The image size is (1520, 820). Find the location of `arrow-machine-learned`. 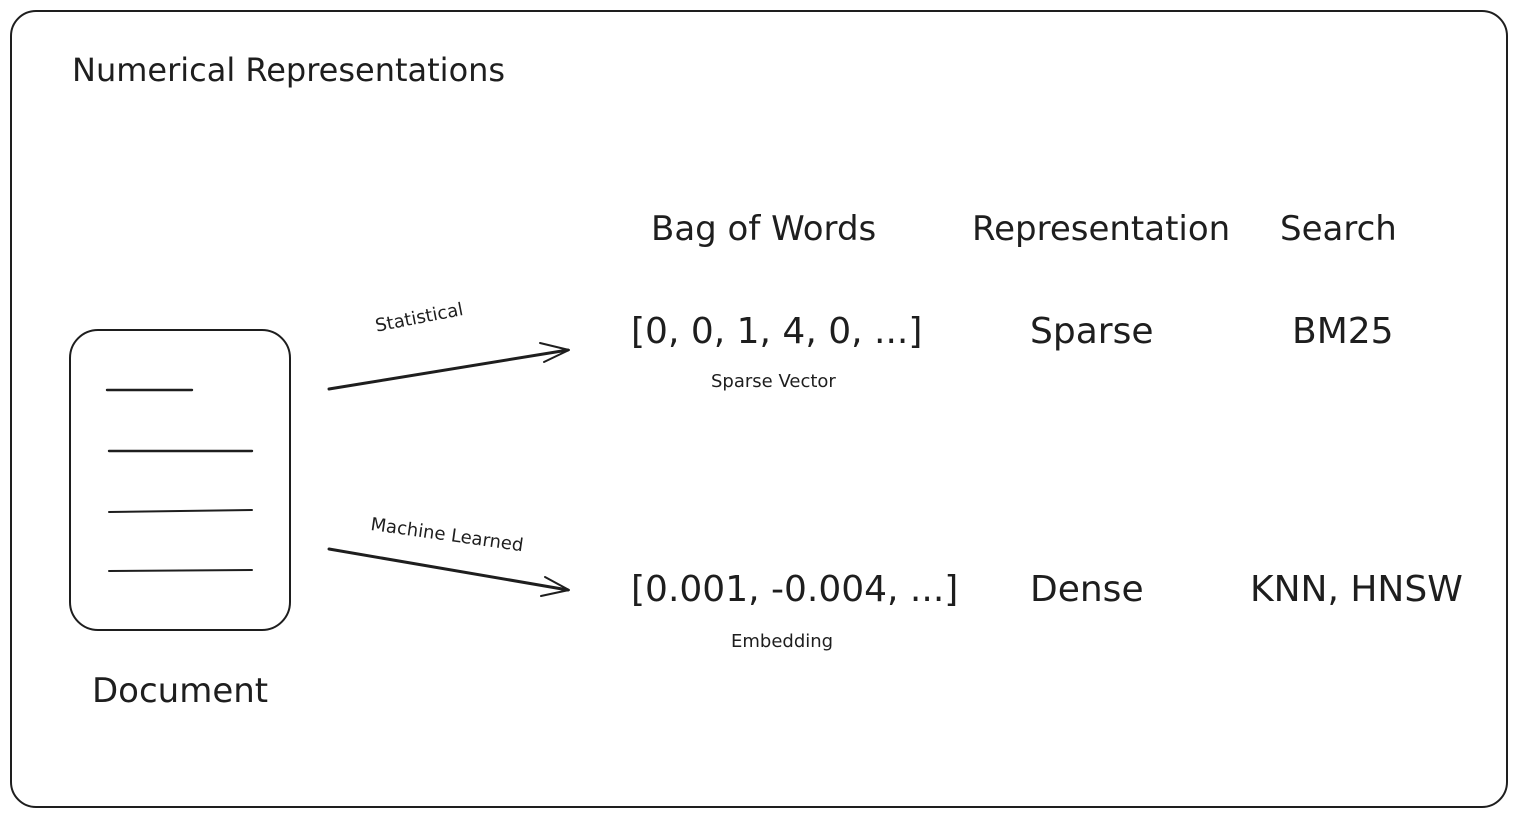

arrow-machine-learned is located at coordinates (448, 572).